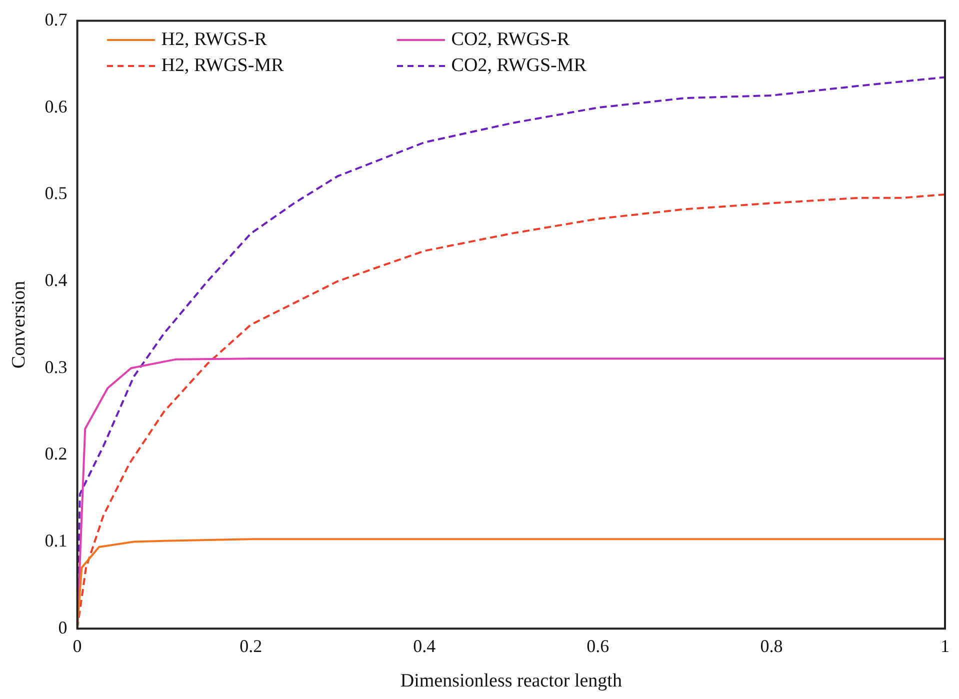 Image resolution: width=959 pixels, height=699 pixels. I want to click on legend-label: CO2, RWGS-R, so click(510, 39).